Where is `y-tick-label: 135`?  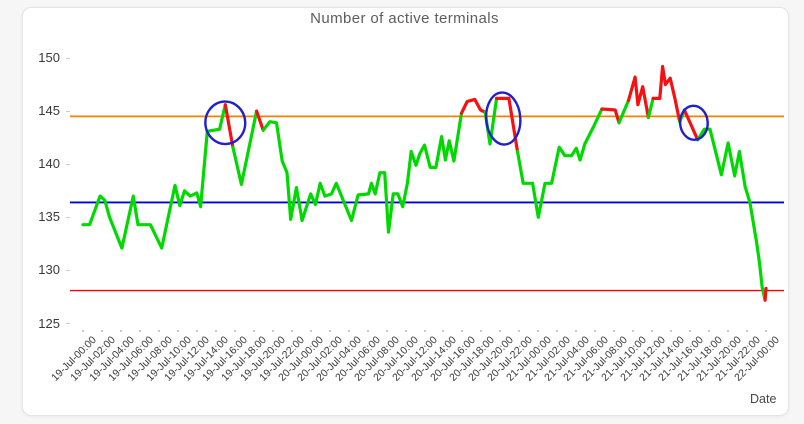 y-tick-label: 135 is located at coordinates (49, 217).